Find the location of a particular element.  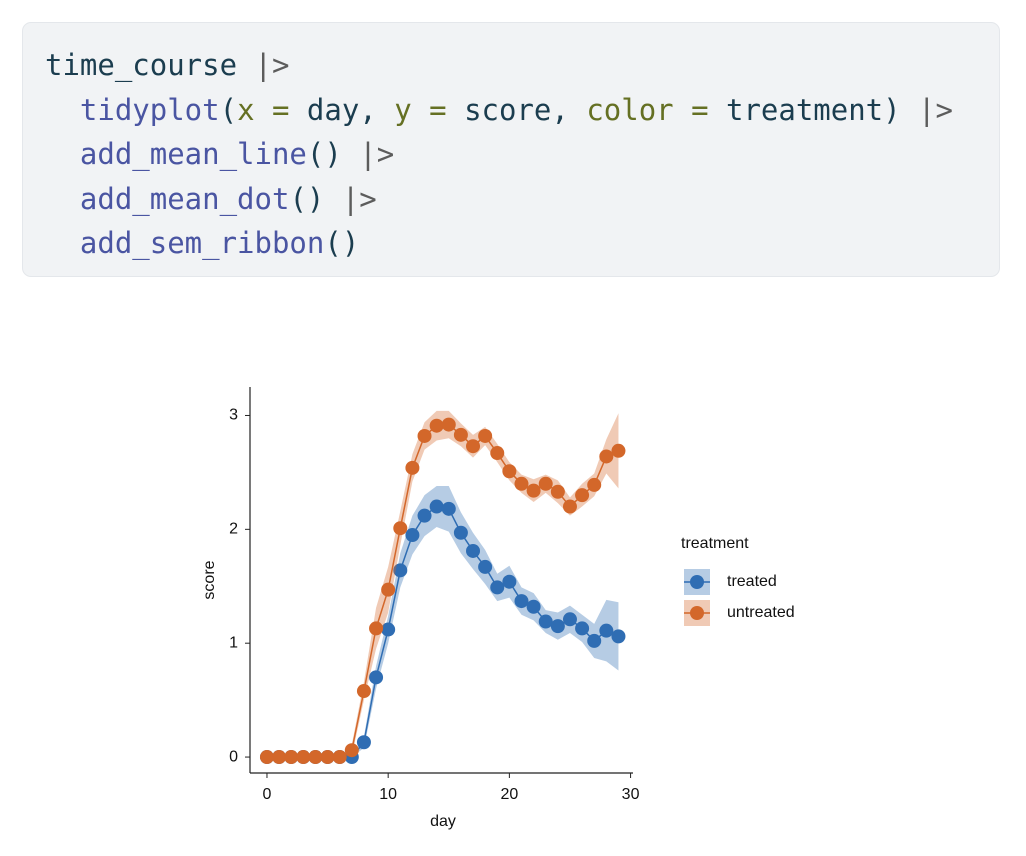

sem-ribbon is located at coordinates (442, 584).